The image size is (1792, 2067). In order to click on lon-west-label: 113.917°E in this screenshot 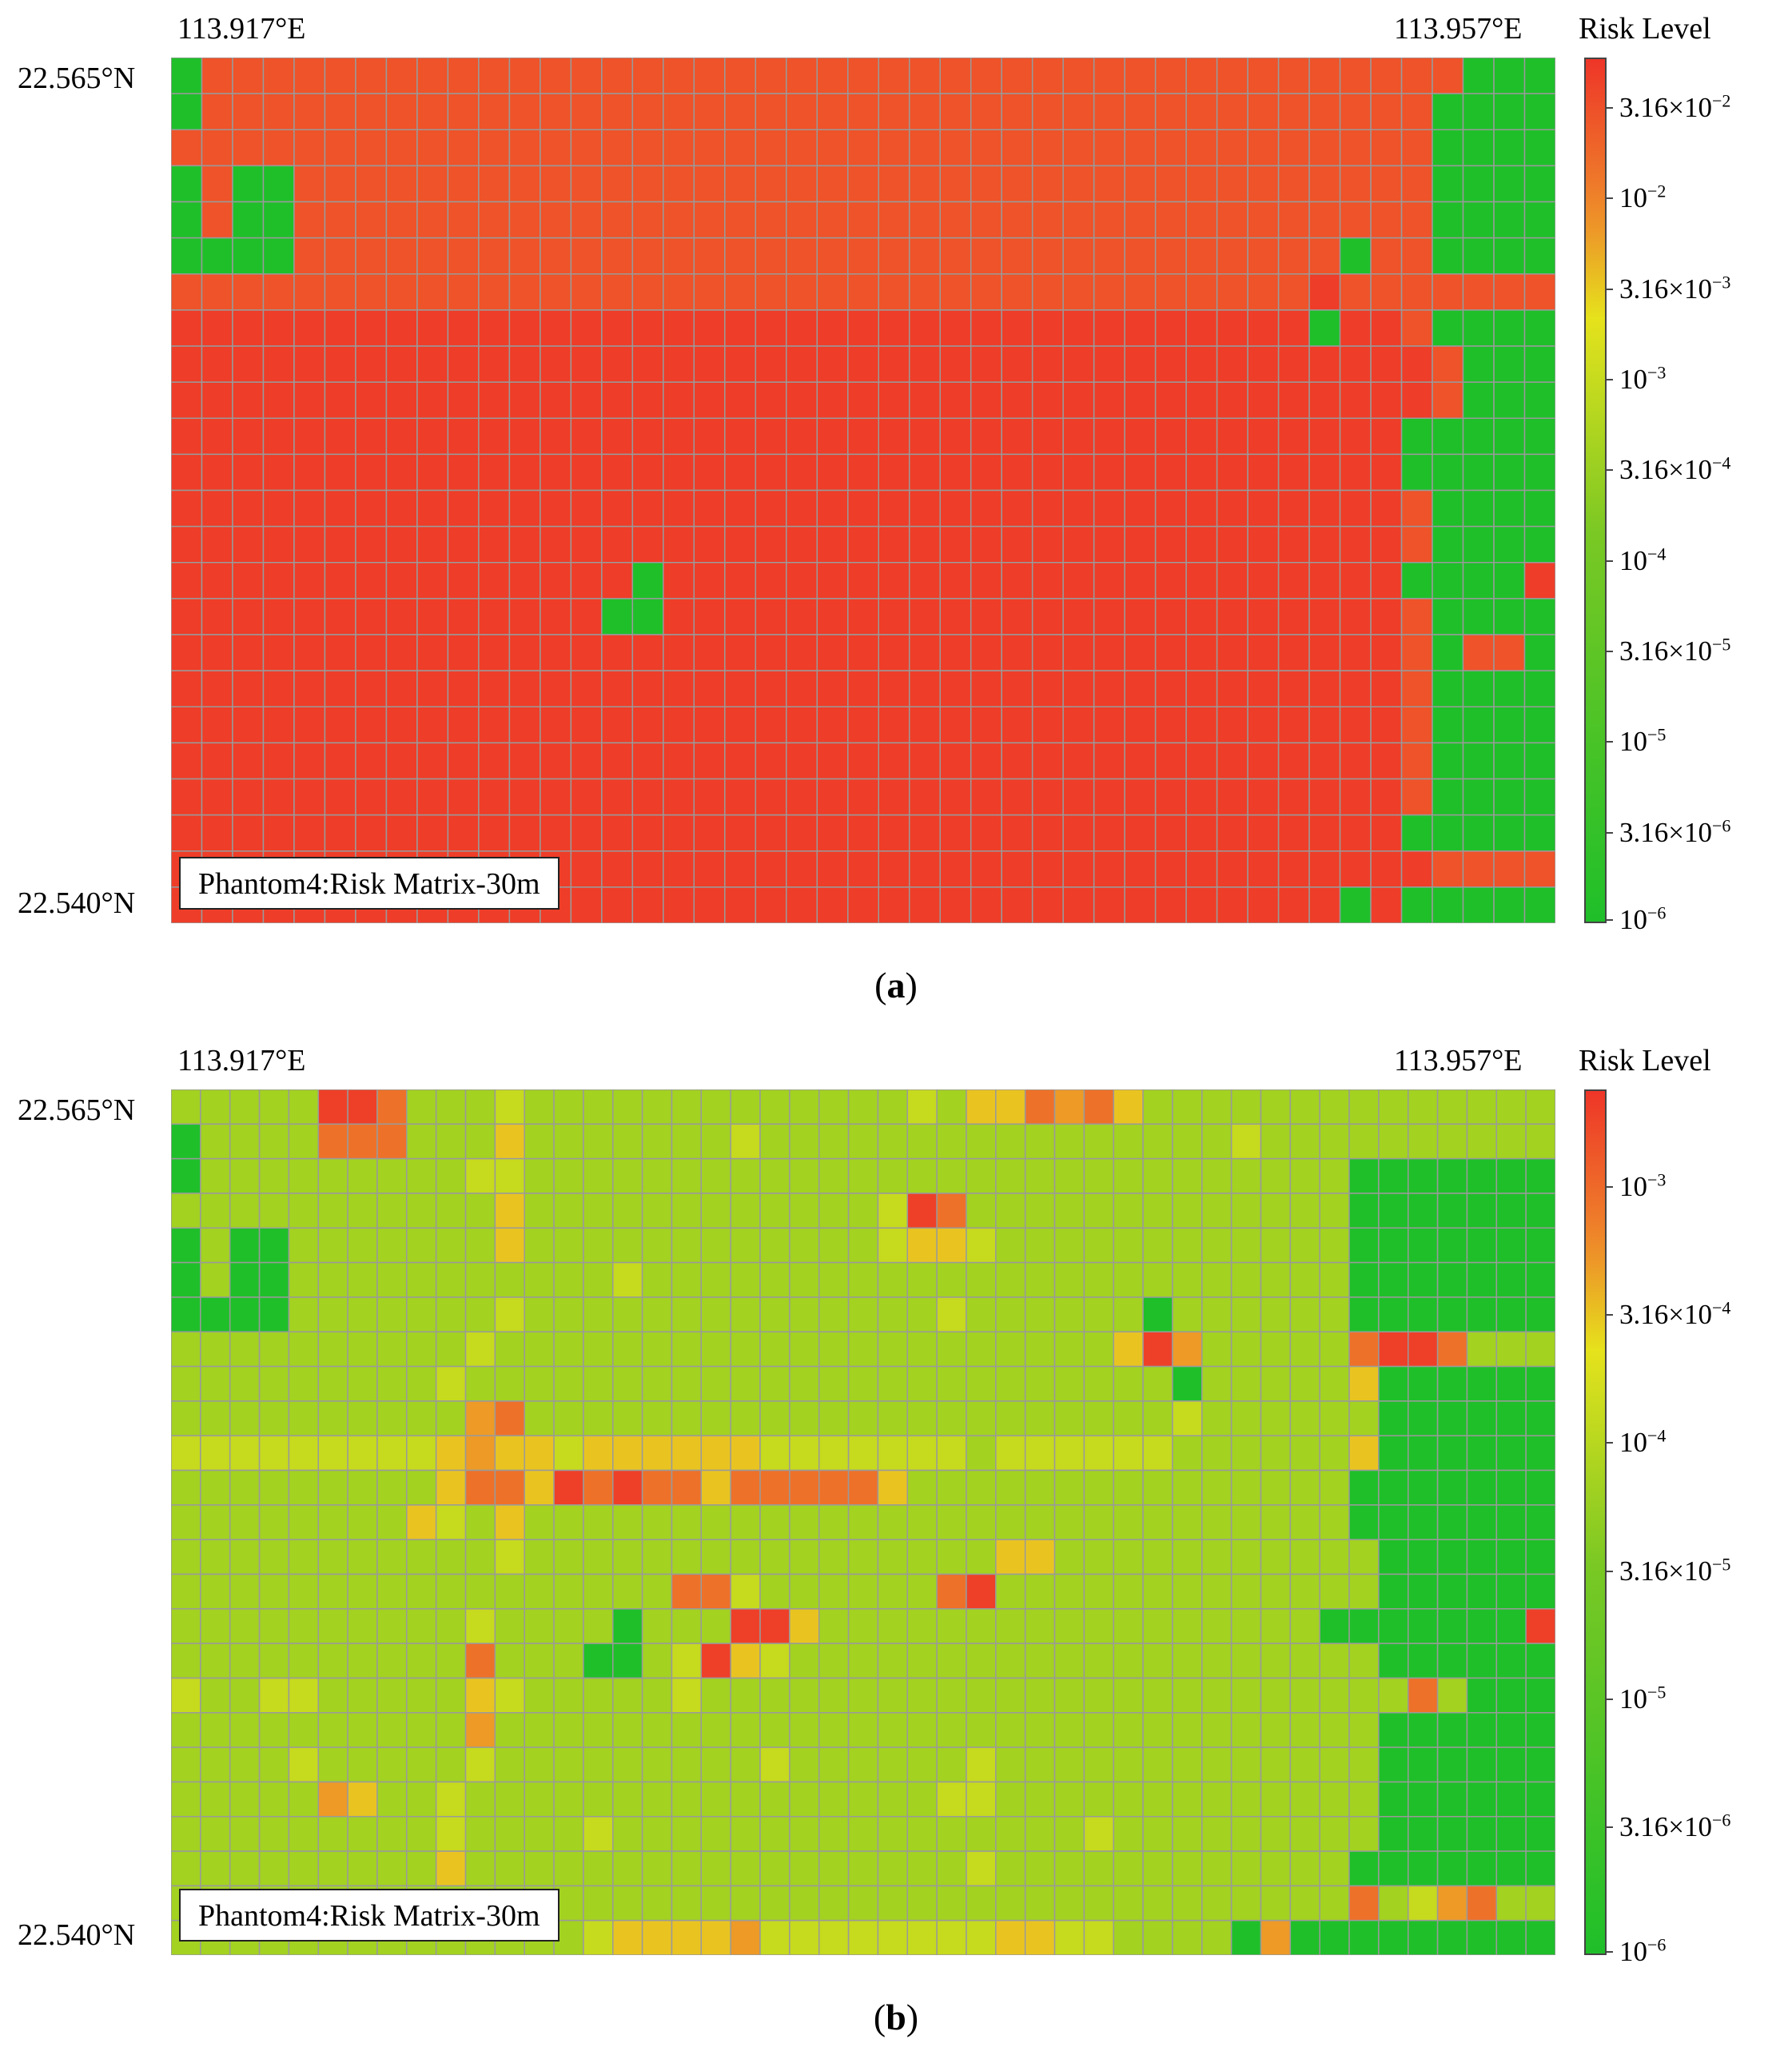, I will do `click(241, 1060)`.